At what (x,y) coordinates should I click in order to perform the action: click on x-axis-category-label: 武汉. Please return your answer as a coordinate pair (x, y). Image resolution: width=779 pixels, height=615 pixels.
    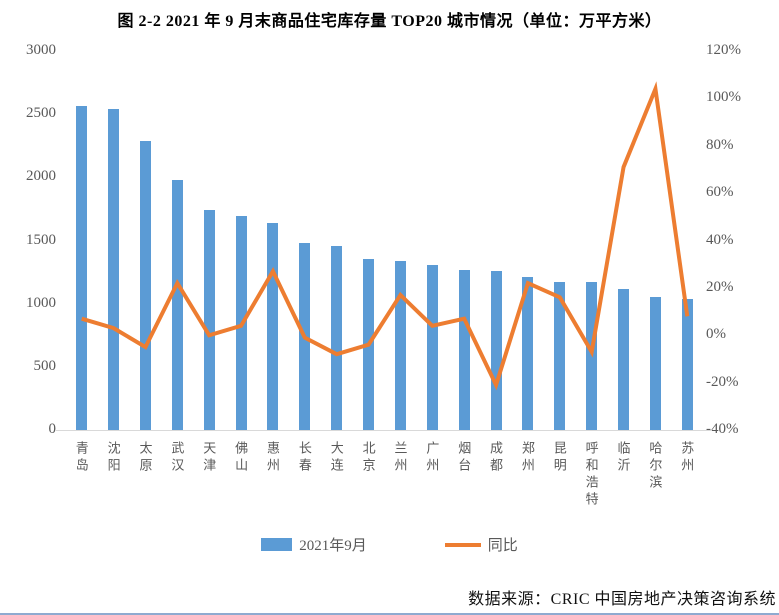
    Looking at the image, I should click on (177, 458).